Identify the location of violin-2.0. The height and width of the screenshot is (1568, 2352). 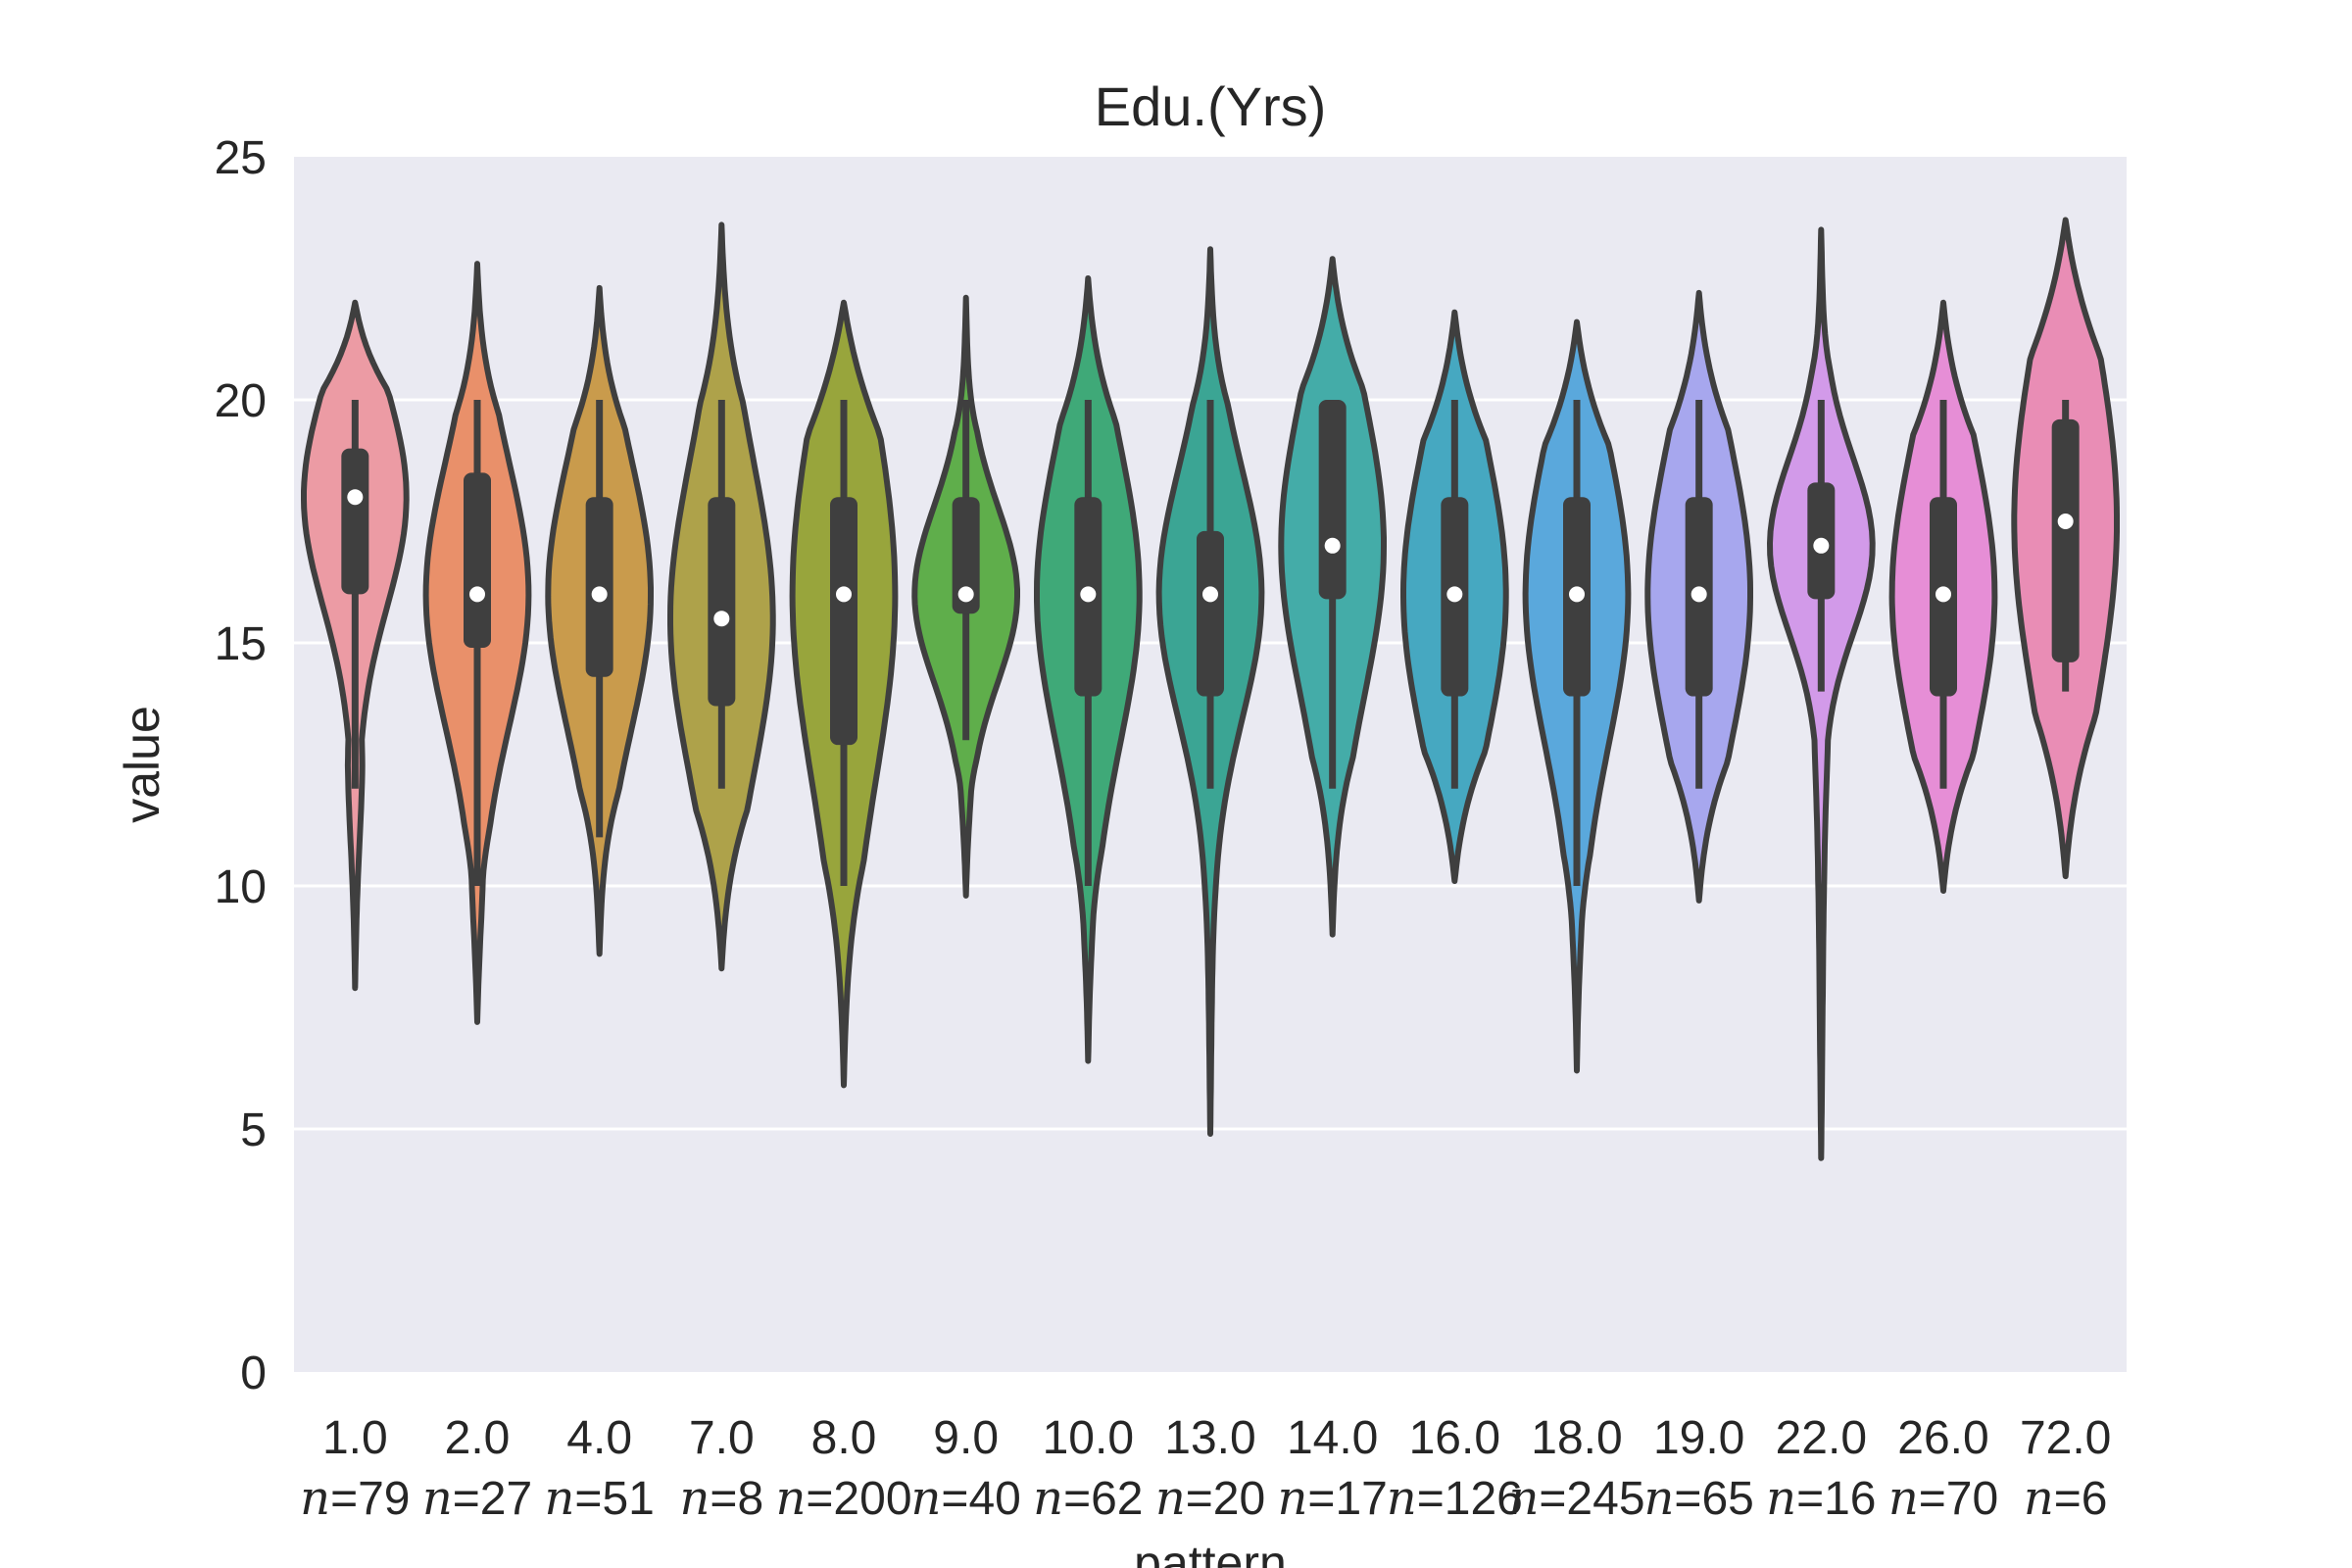
(477, 643).